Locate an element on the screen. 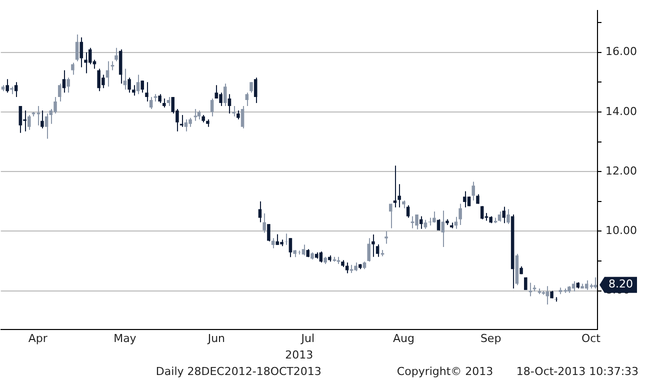 This screenshot has height=380, width=645. y-tick-label: 10.00 is located at coordinates (622, 231).